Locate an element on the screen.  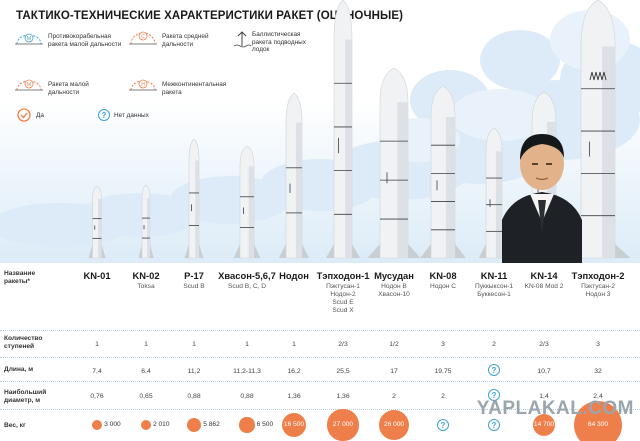
leader-portrait is located at coordinates (542, 199).